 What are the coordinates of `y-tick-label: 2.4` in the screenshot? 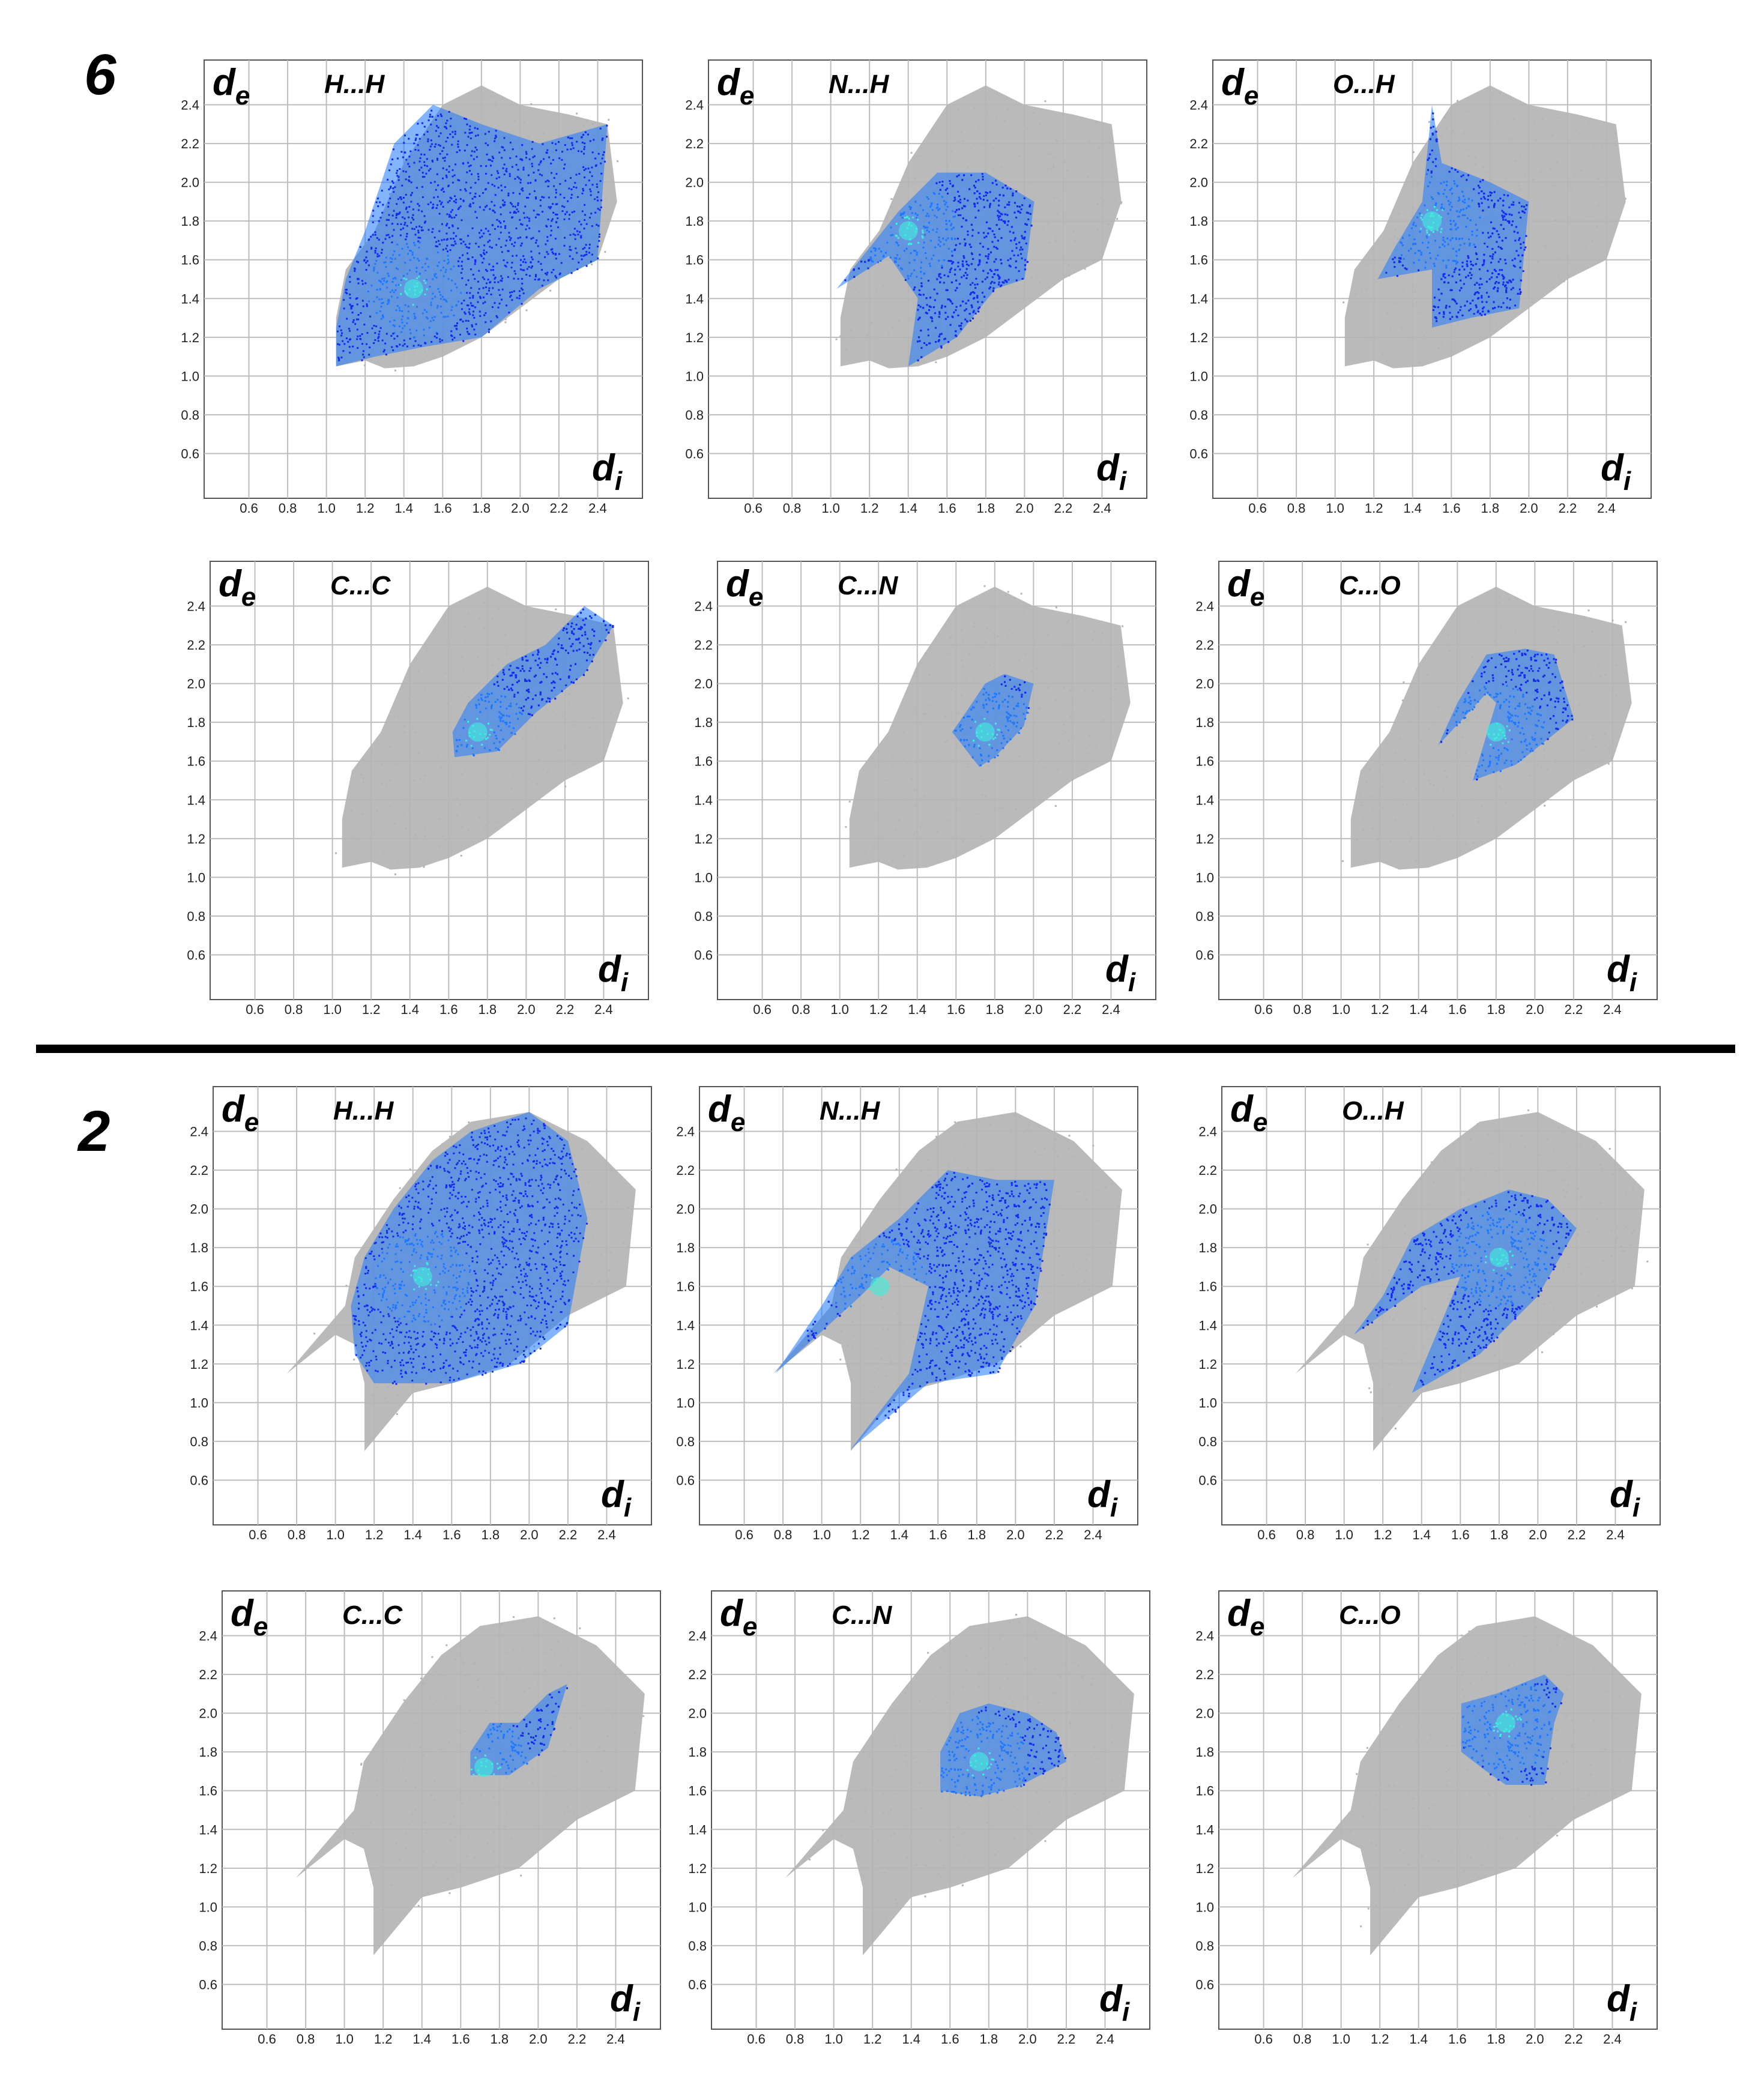 It's located at (190, 105).